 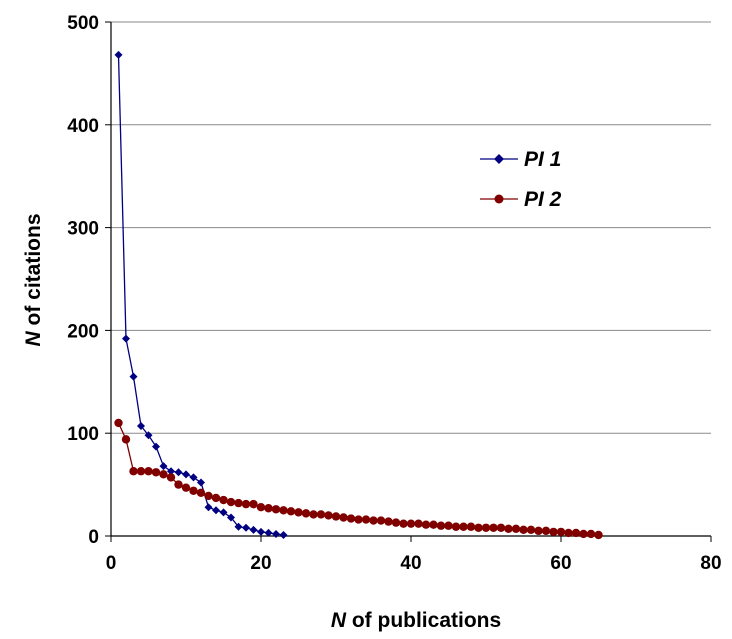 I want to click on x-tick-label: 80, so click(x=710, y=563).